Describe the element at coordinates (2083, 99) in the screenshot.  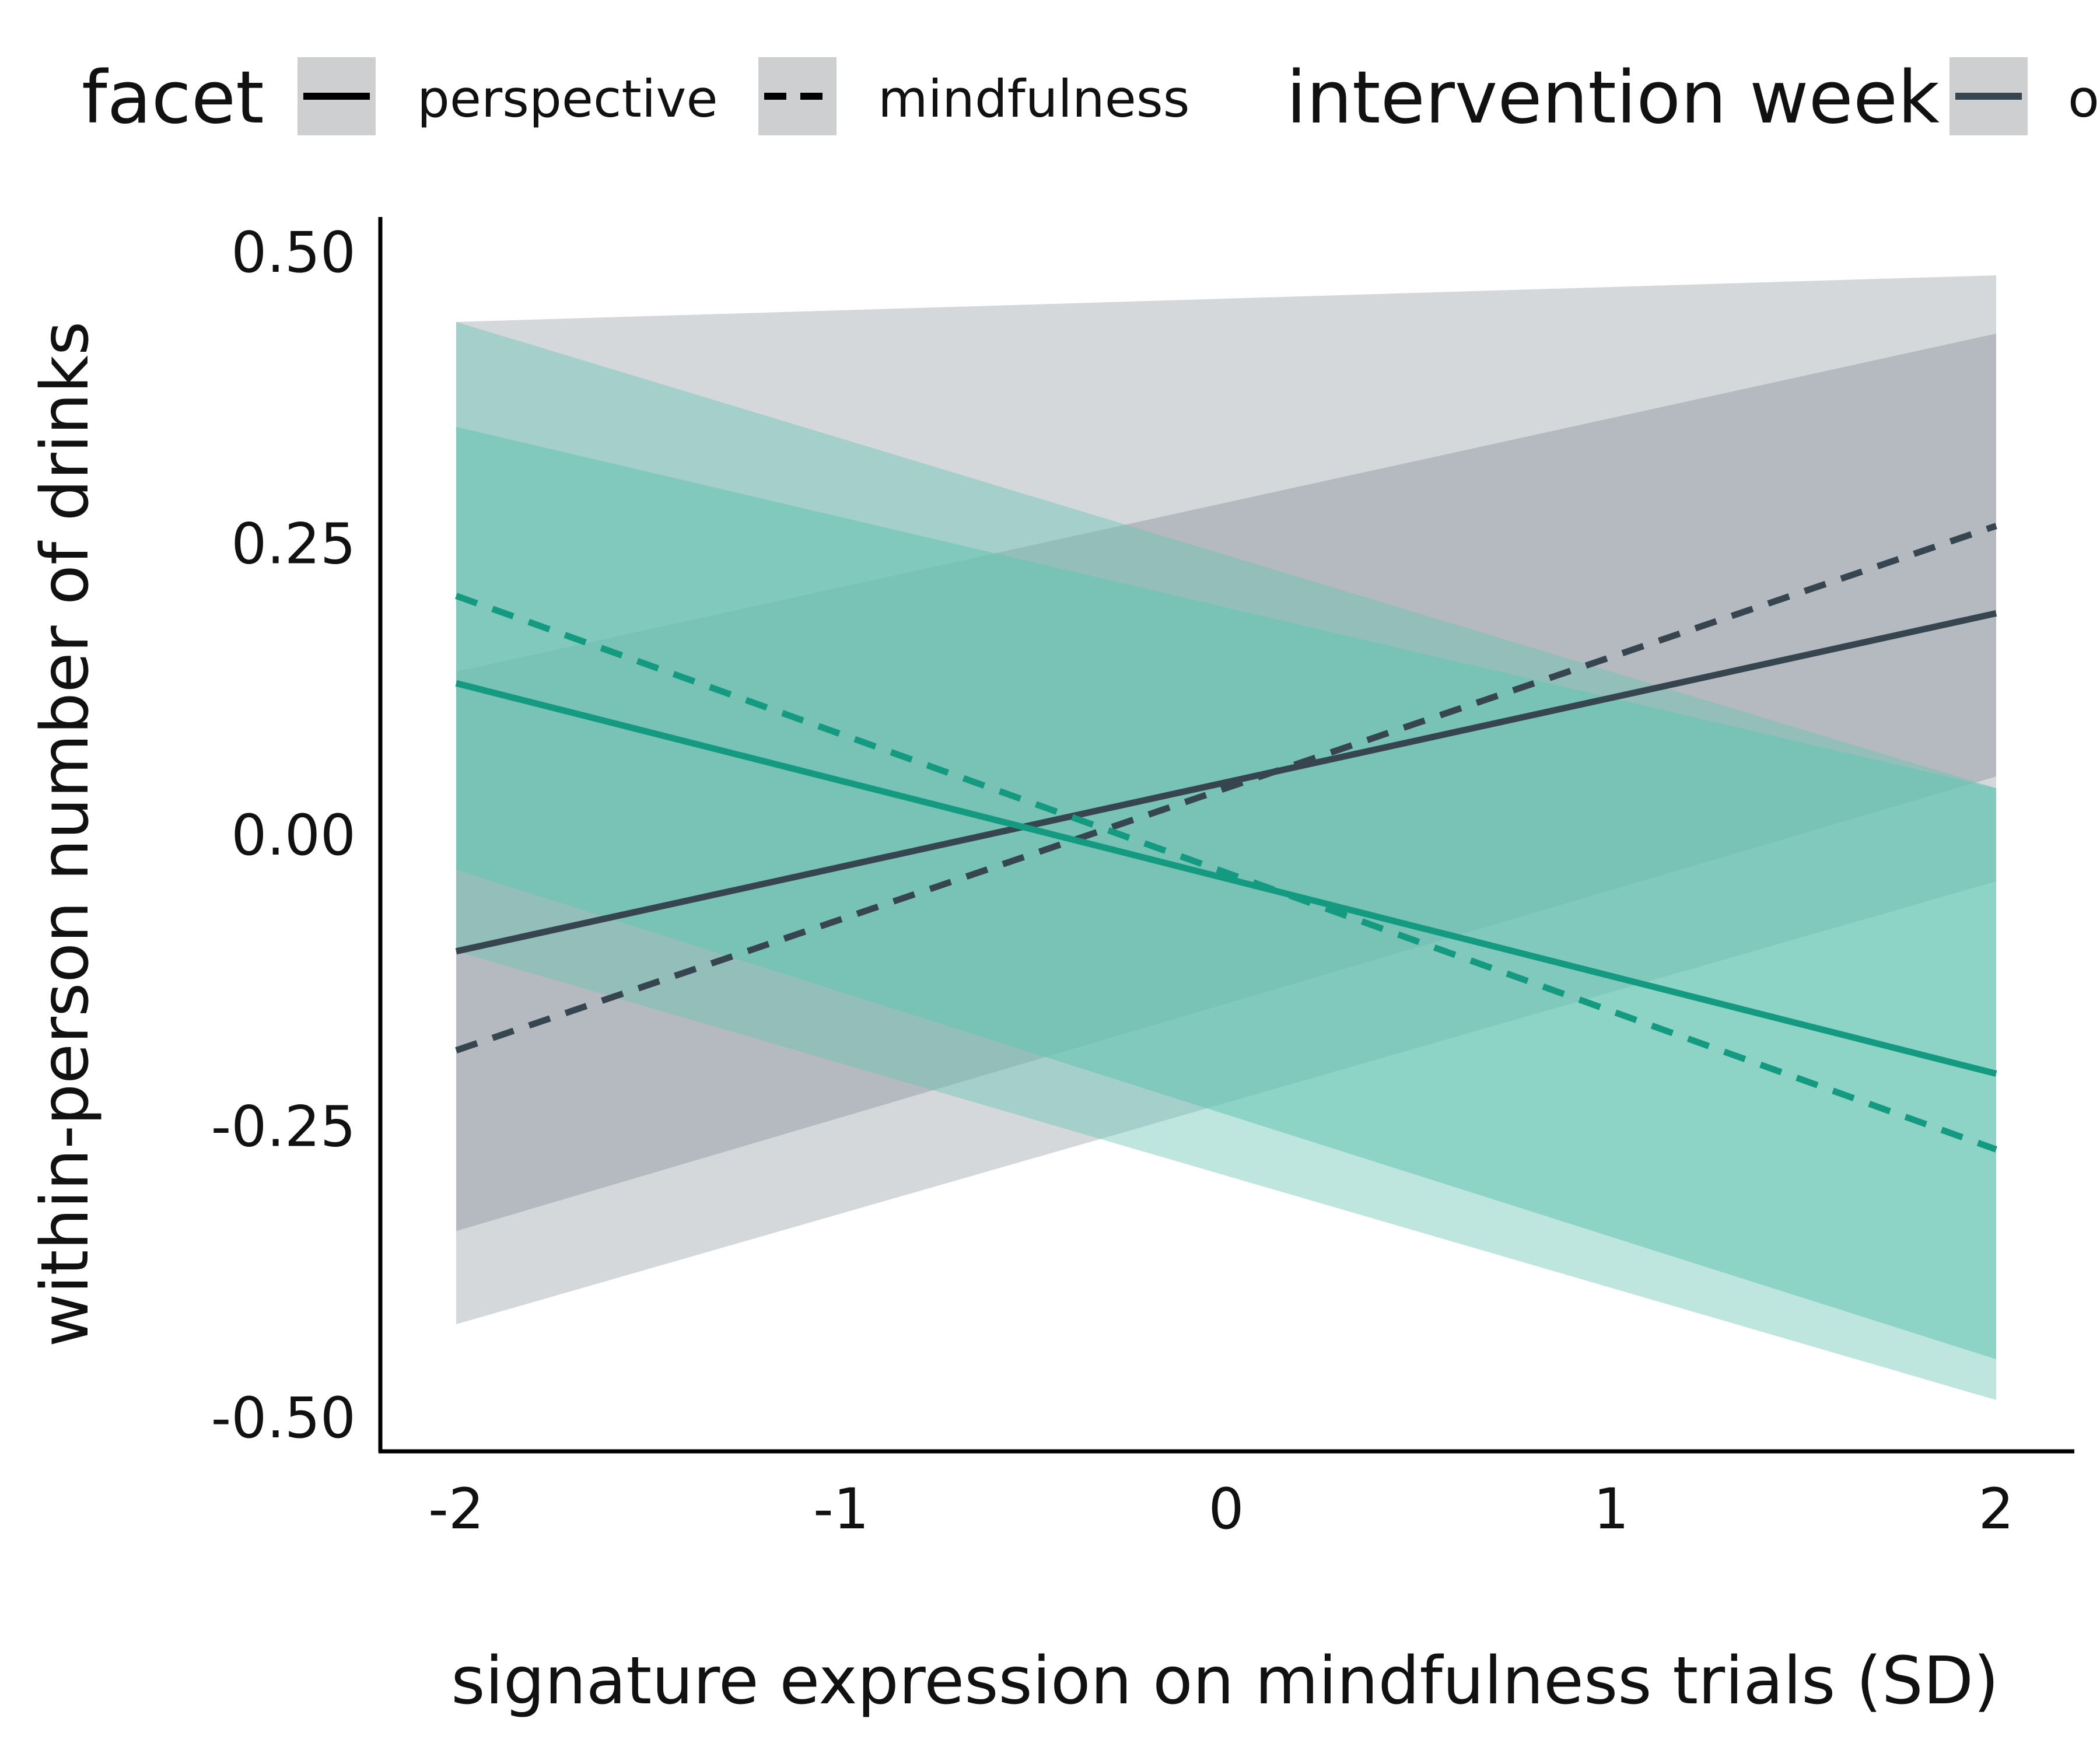
I see `legend-label-week: o` at that location.